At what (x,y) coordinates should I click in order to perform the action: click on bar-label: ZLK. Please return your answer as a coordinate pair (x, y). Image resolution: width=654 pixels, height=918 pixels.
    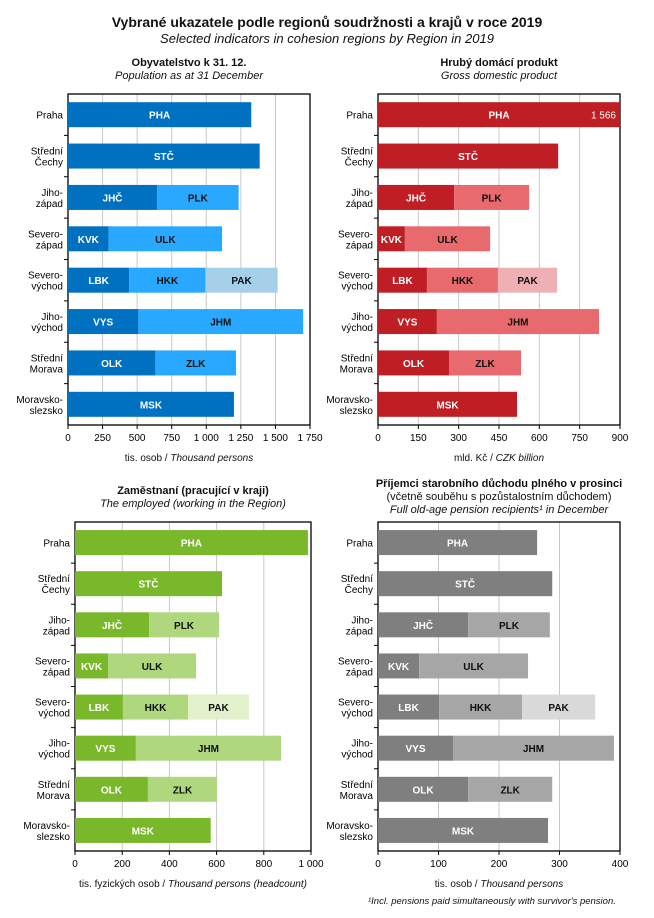
    Looking at the image, I should click on (196, 364).